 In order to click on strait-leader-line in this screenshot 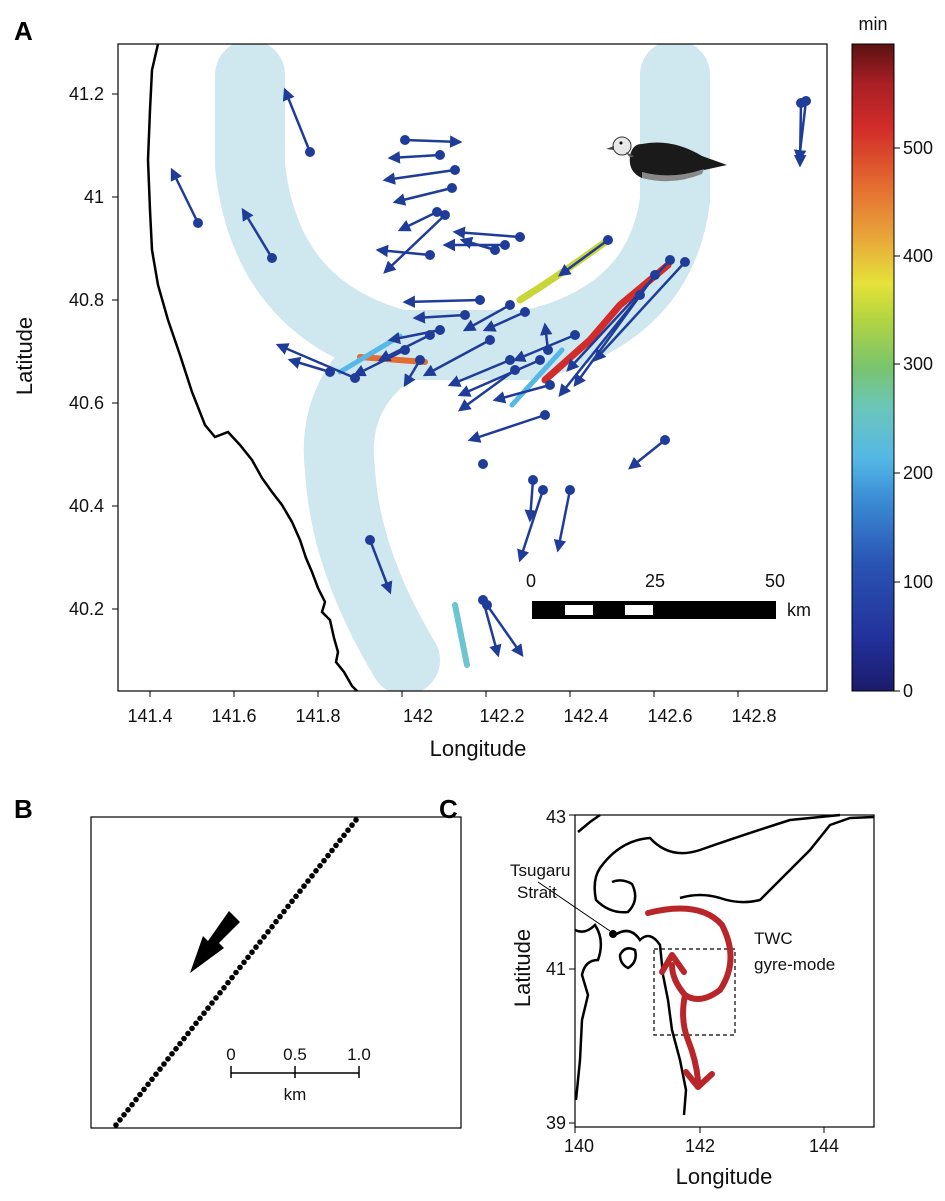, I will do `click(574, 906)`.